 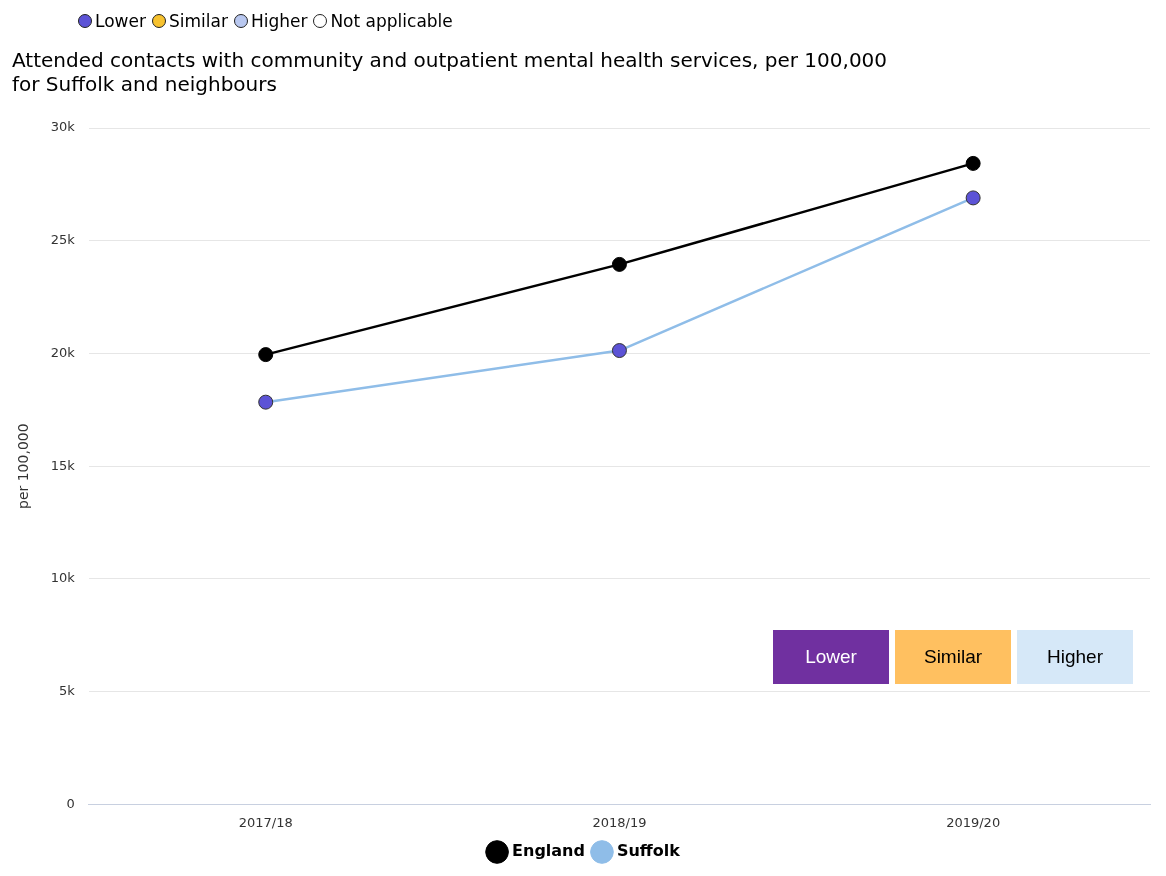 I want to click on text: Not applicable, so click(x=391, y=21).